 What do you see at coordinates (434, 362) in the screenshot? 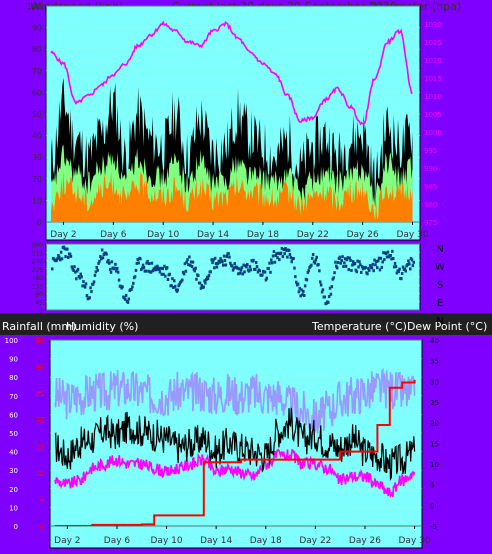
I see `temp-ytick-label: 35` at bounding box center [434, 362].